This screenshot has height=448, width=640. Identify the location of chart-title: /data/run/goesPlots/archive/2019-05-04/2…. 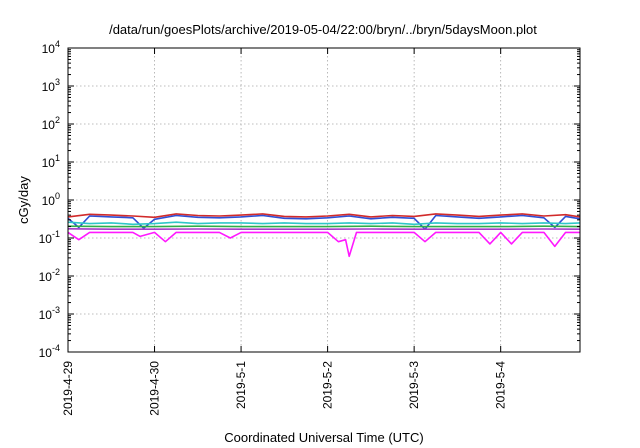
(323, 29).